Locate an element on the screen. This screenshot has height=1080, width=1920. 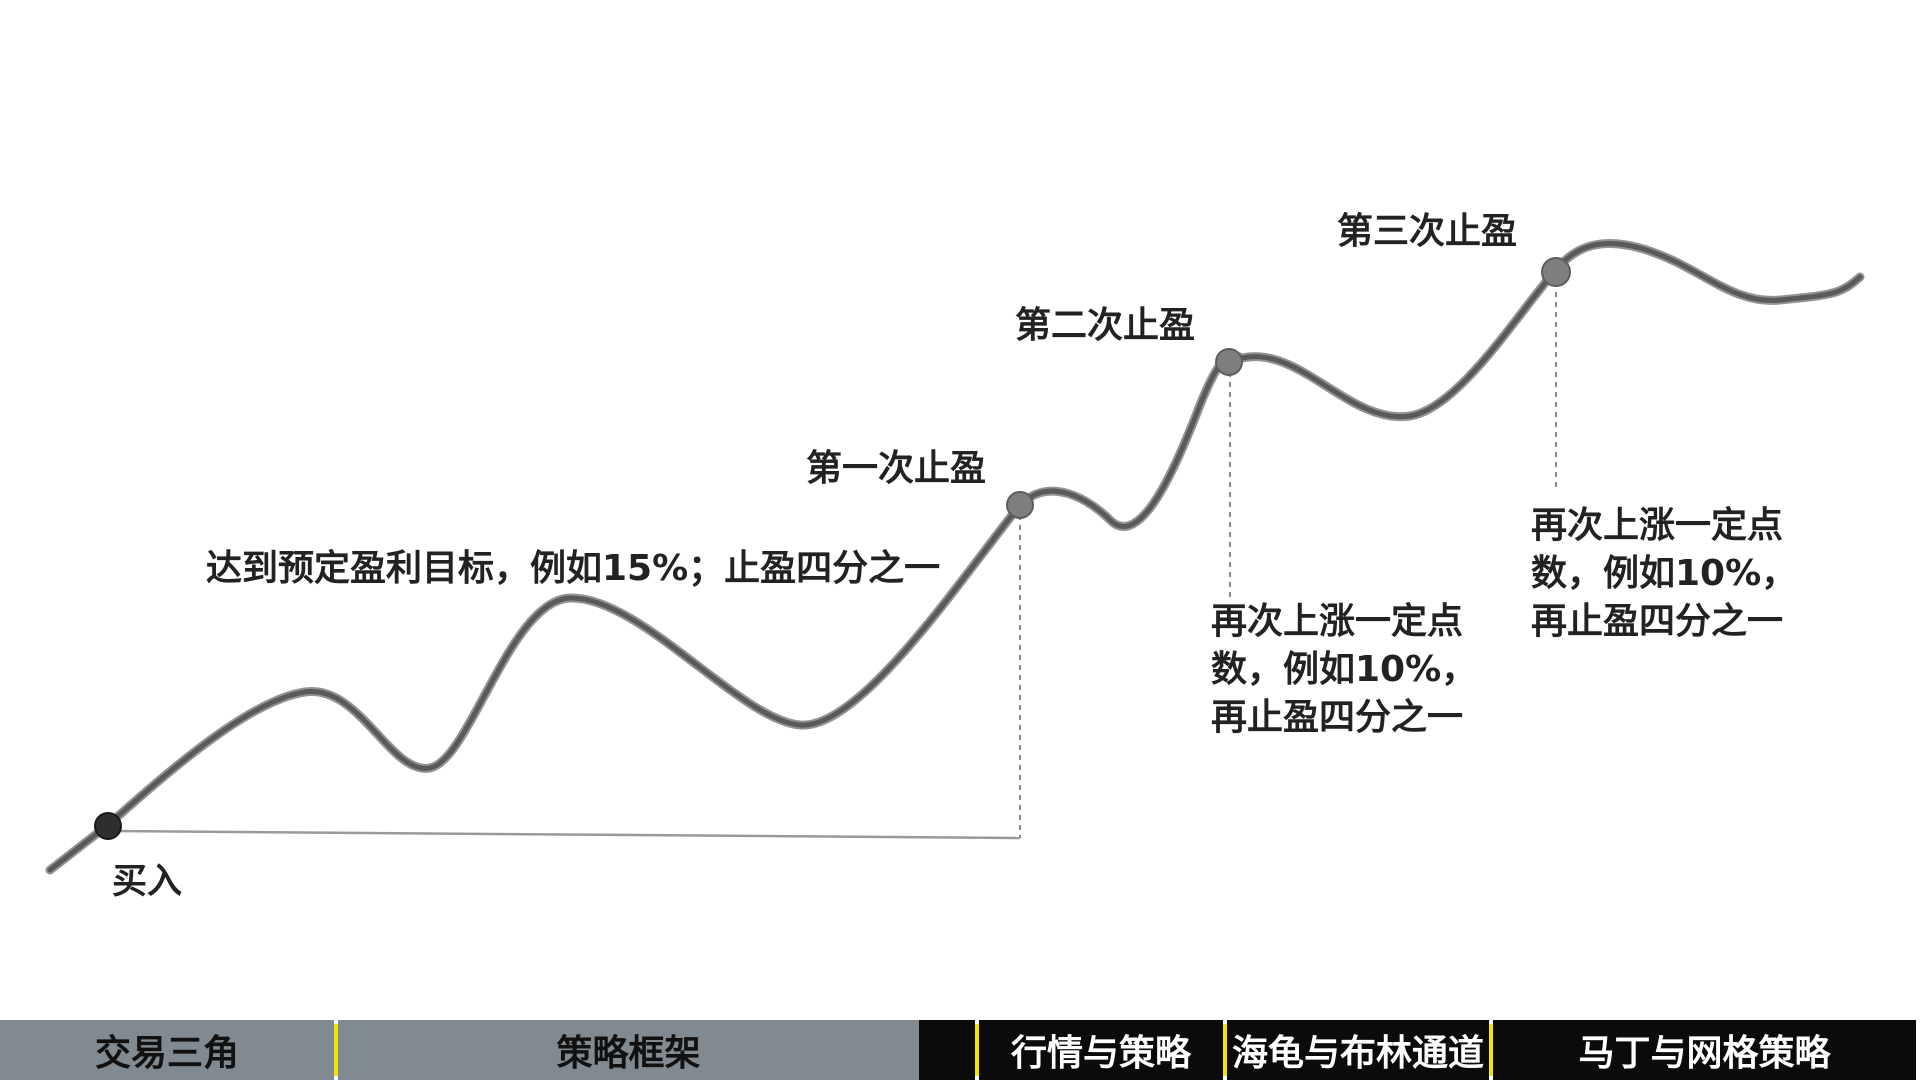
tab-martingale-and-grid-label: 马丁与网格策略 is located at coordinates (1704, 1053).